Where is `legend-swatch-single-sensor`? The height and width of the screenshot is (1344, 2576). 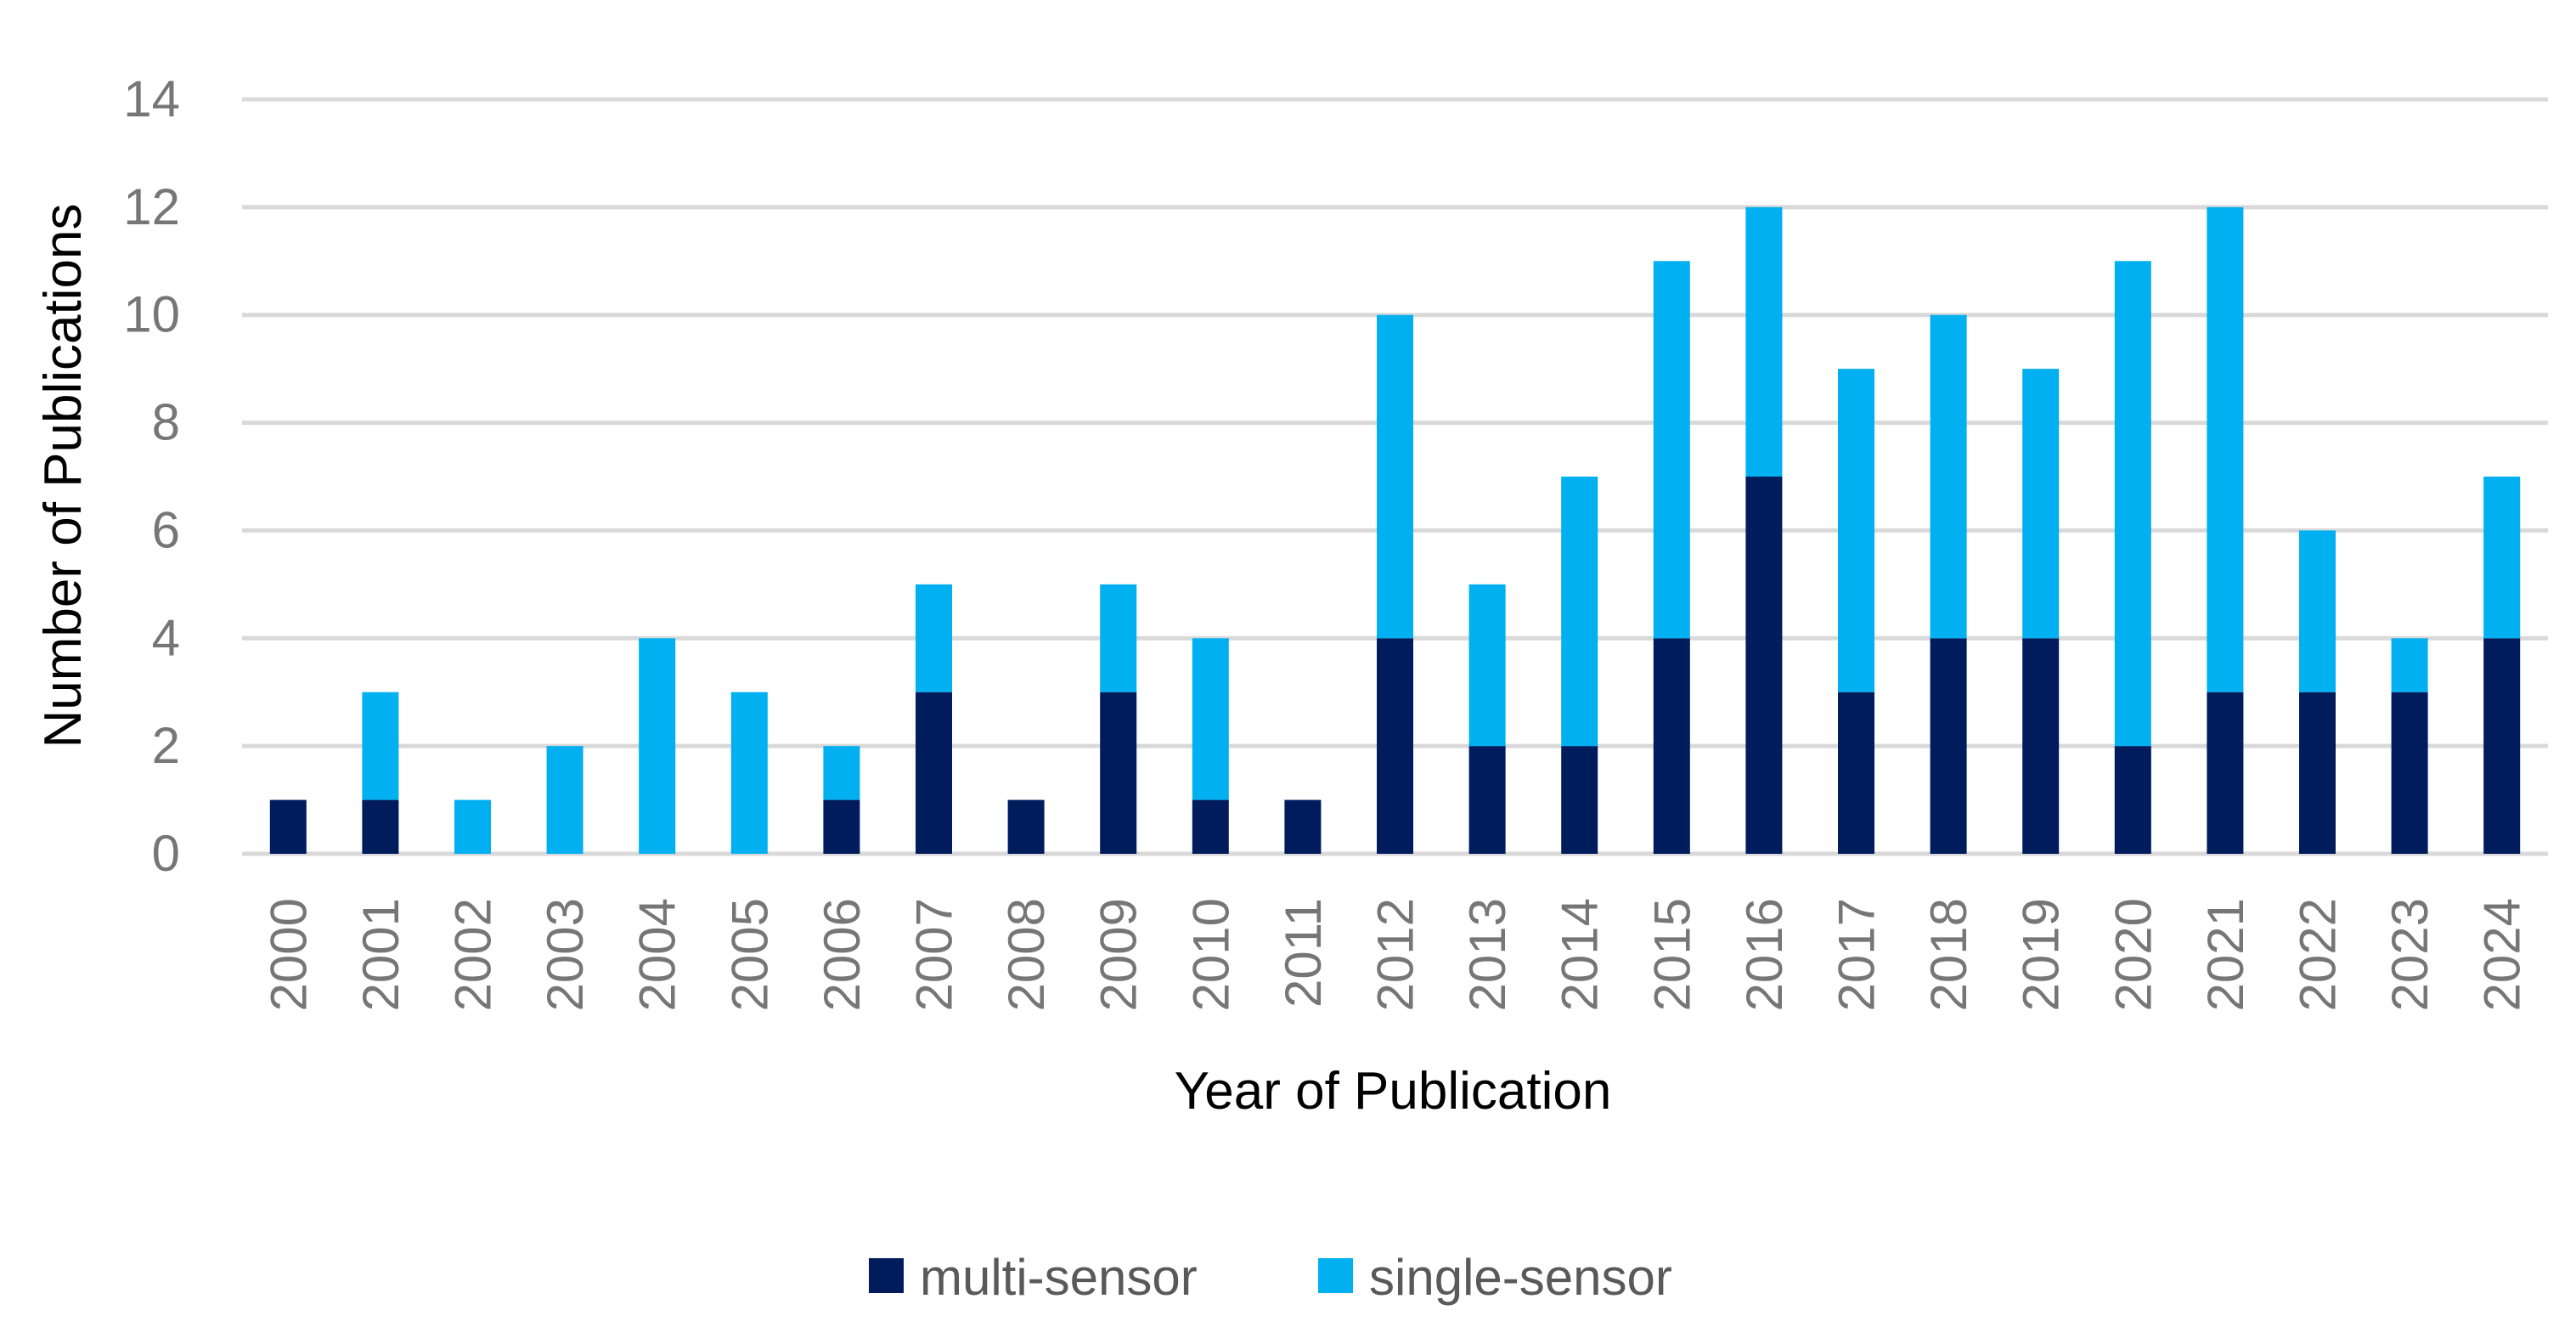
legend-swatch-single-sensor is located at coordinates (1335, 1275).